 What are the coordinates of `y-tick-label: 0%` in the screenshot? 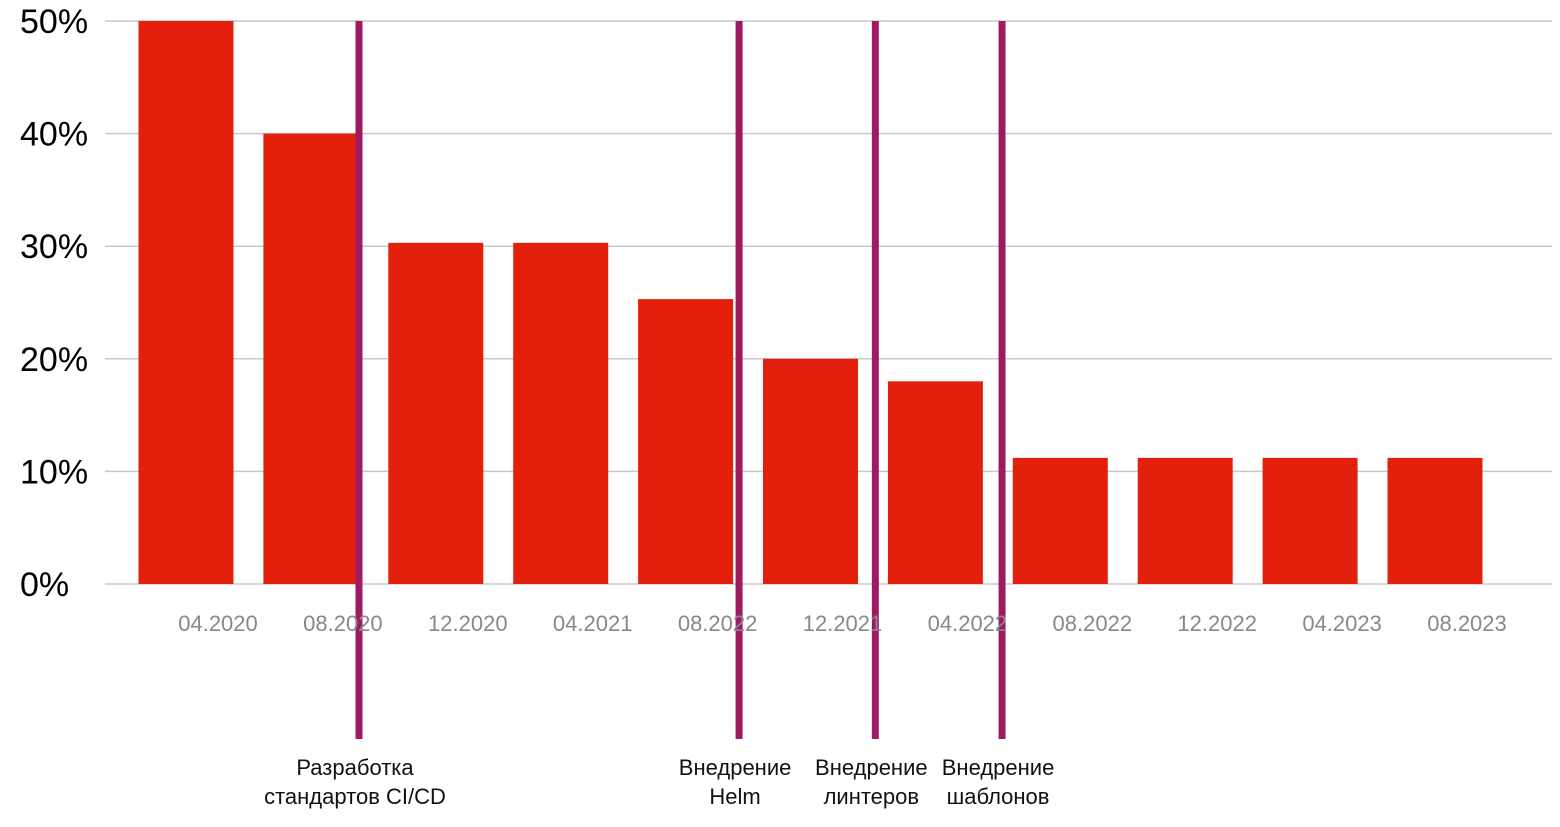 It's located at (44, 585).